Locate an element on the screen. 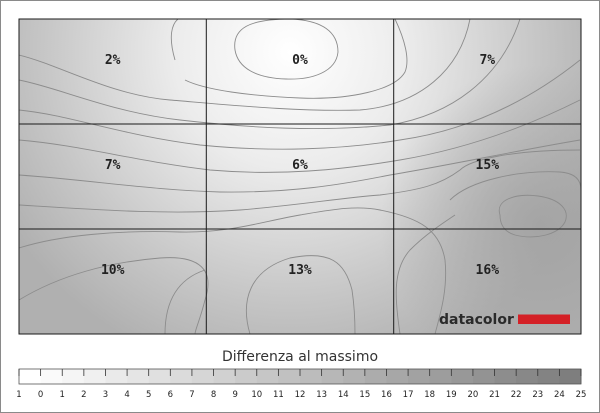  cell-value-r1-c2: 15% is located at coordinates (488, 165).